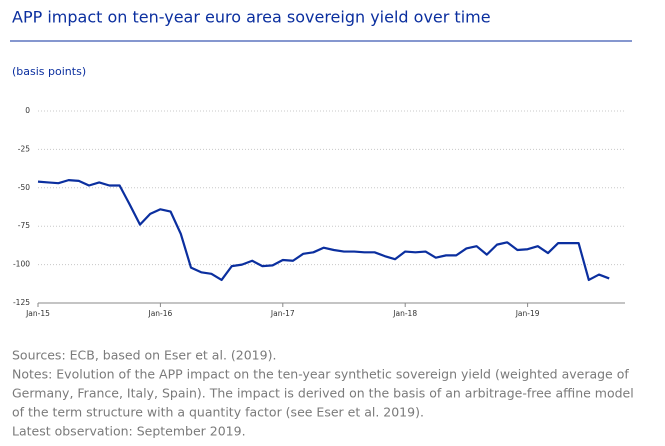 The width and height of the screenshot is (665, 446). I want to click on x-tick-label: Jan-18, so click(404, 313).